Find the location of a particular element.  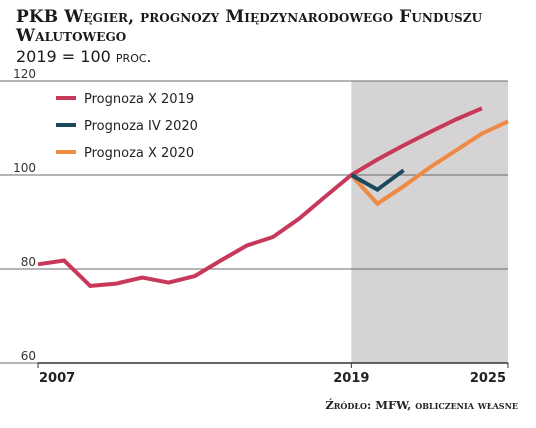

x-tick-label-2019: 2019 is located at coordinates (351, 378).